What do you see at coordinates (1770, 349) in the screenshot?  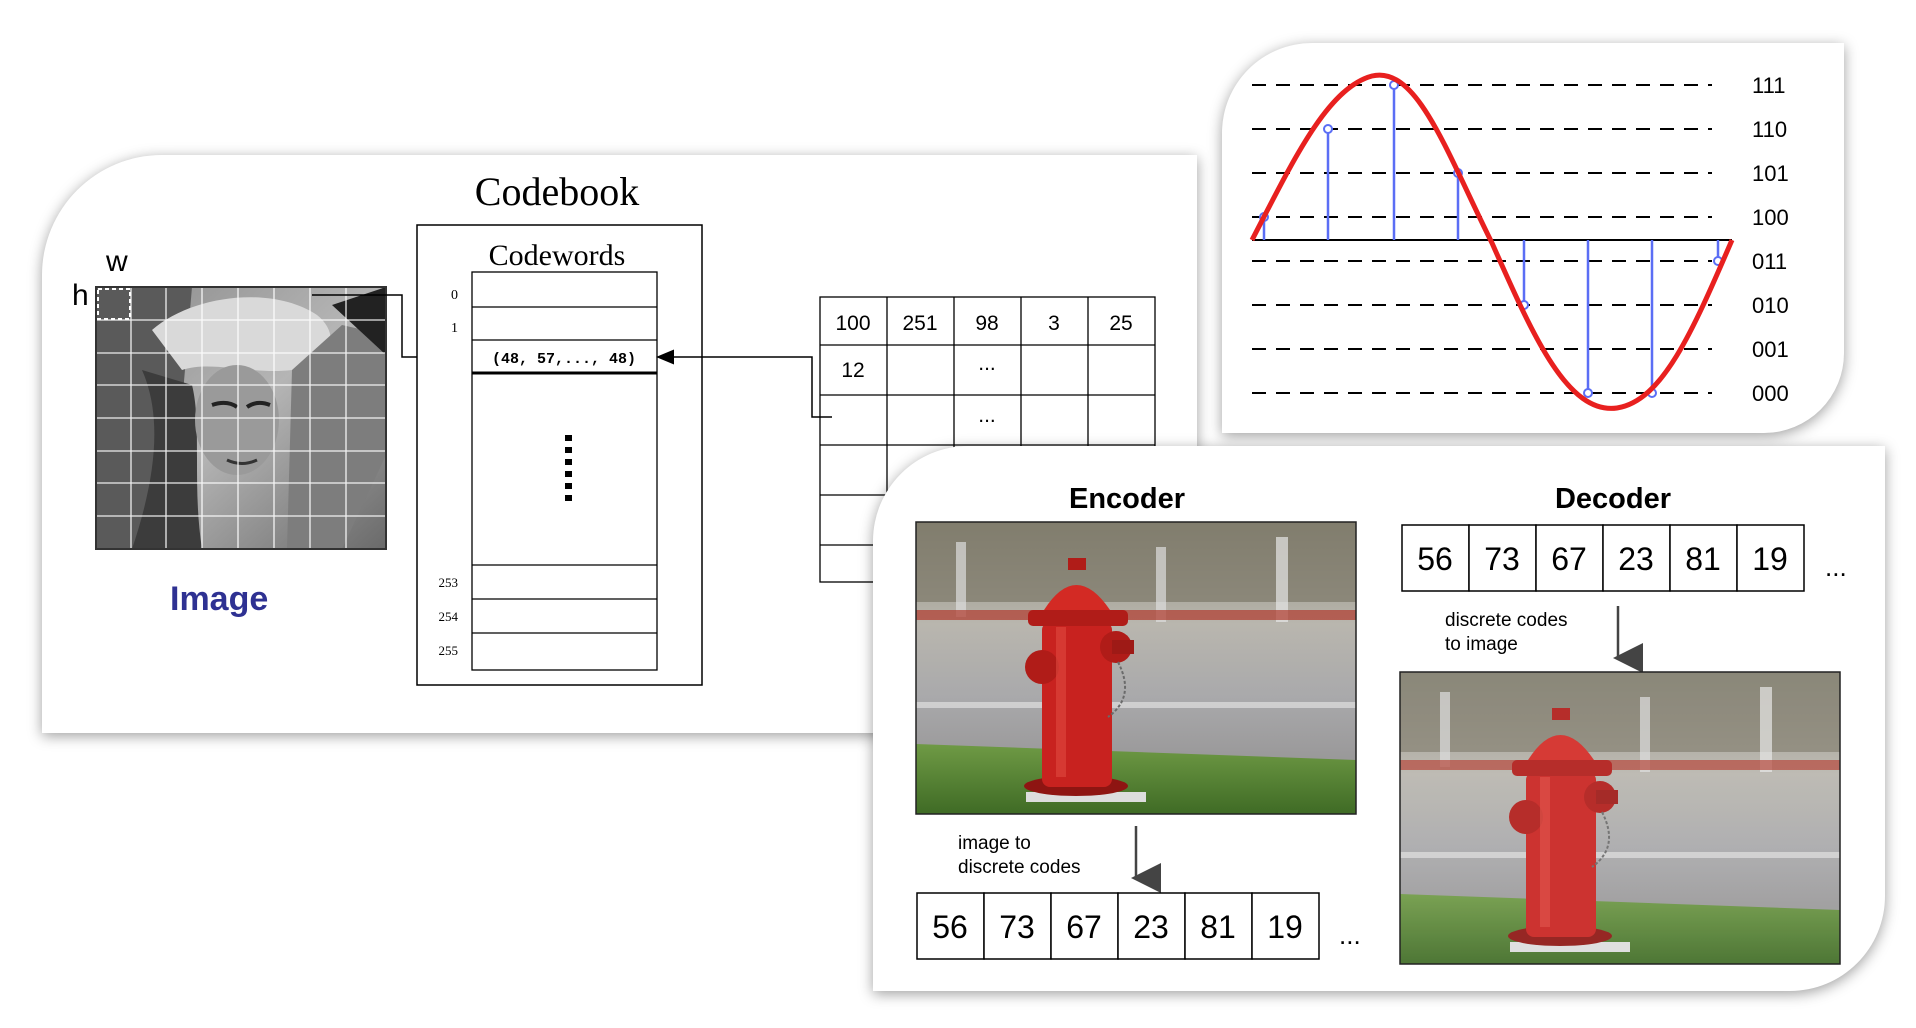 I see `level-label: 001` at bounding box center [1770, 349].